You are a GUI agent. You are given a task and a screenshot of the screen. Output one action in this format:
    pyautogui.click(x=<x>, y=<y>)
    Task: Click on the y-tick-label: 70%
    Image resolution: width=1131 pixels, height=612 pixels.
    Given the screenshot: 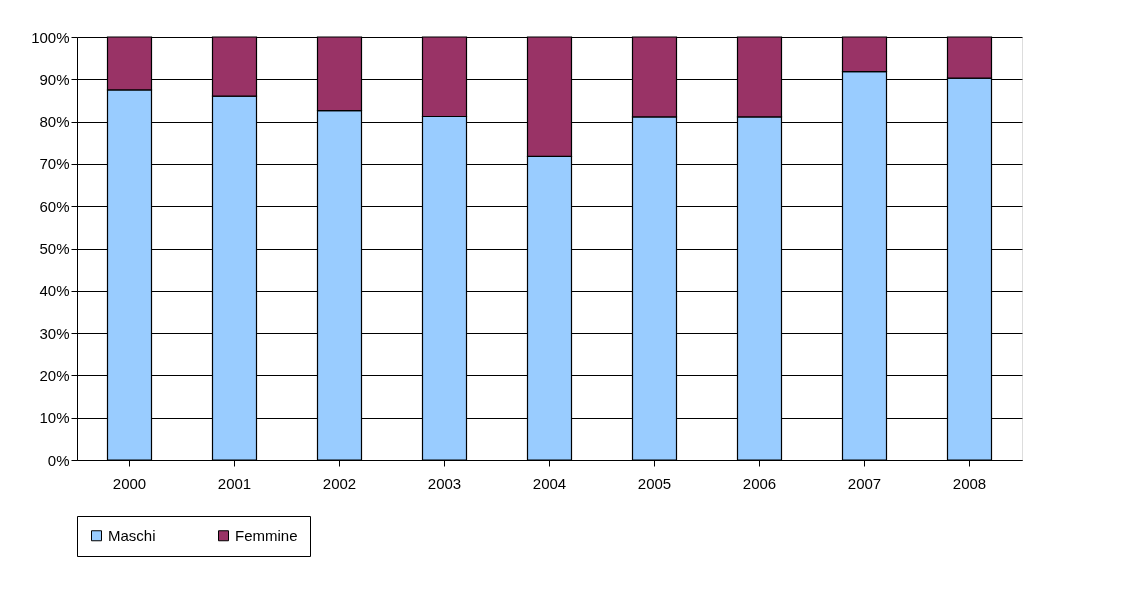 What is the action you would take?
    pyautogui.click(x=54, y=164)
    